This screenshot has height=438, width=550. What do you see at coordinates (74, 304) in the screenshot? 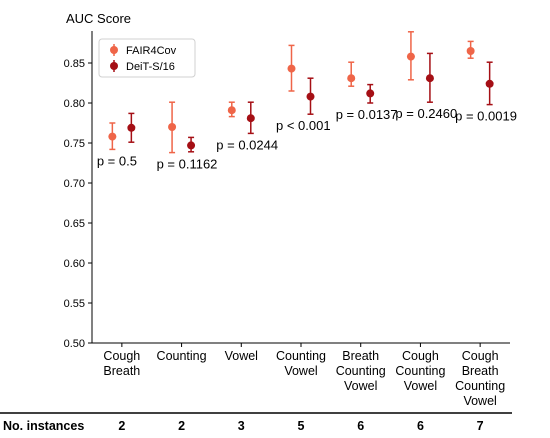
I see `y-tick-label: 0.55` at bounding box center [74, 304].